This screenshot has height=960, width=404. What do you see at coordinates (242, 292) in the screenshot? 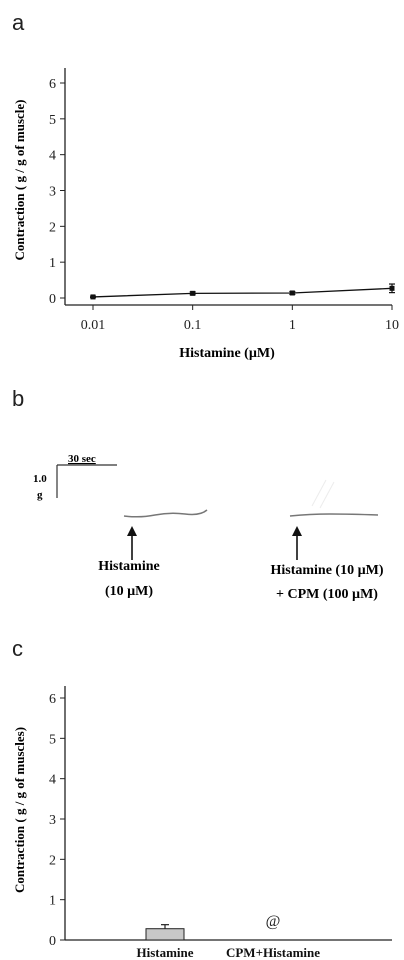
I see `series-line` at bounding box center [242, 292].